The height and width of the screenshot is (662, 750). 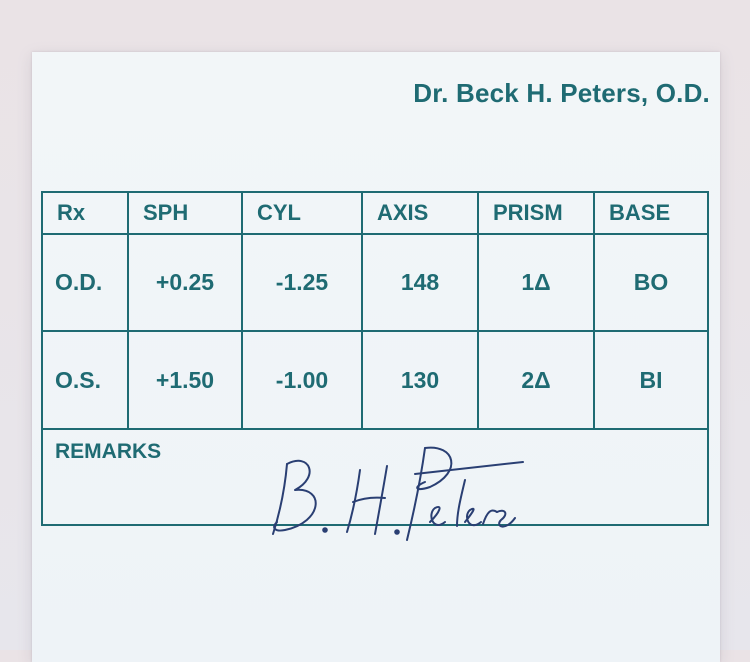 What do you see at coordinates (537, 381) in the screenshot?
I see `row-os-prism: 2Δ` at bounding box center [537, 381].